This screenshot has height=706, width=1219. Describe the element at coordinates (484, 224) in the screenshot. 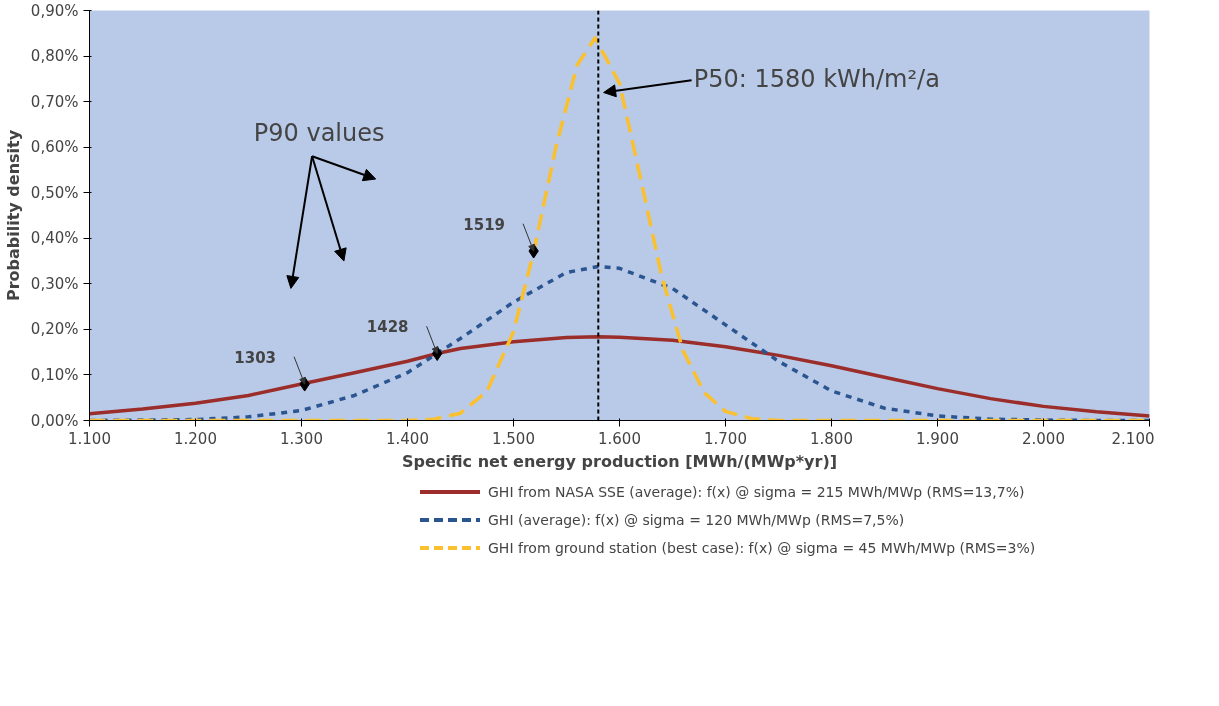

I see `annotation: 1519` at that location.